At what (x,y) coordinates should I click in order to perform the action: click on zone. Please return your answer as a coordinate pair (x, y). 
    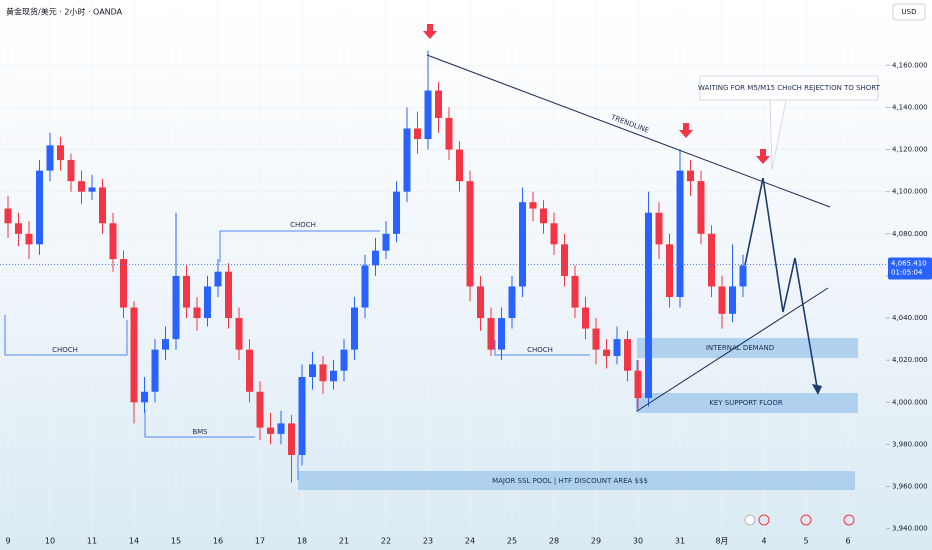
    Looking at the image, I should click on (747, 403).